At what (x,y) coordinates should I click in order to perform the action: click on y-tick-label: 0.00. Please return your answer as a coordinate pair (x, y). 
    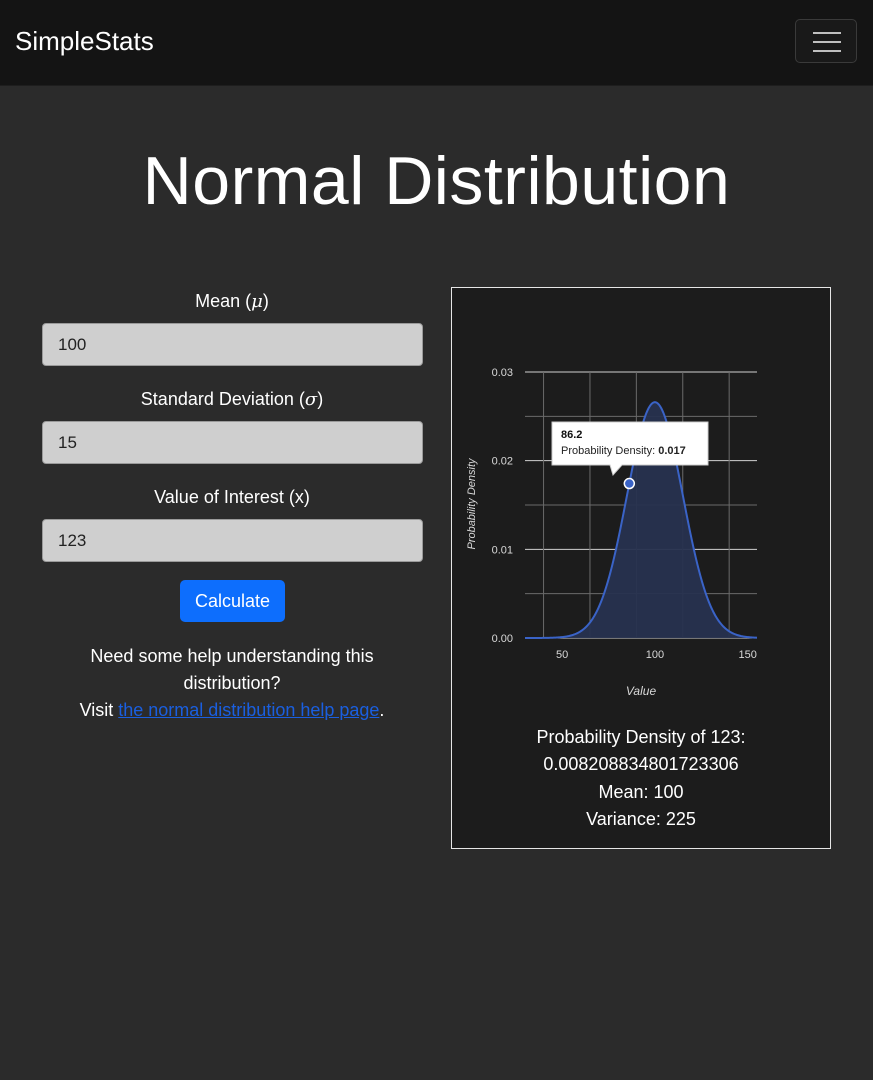
    Looking at the image, I should click on (502, 639).